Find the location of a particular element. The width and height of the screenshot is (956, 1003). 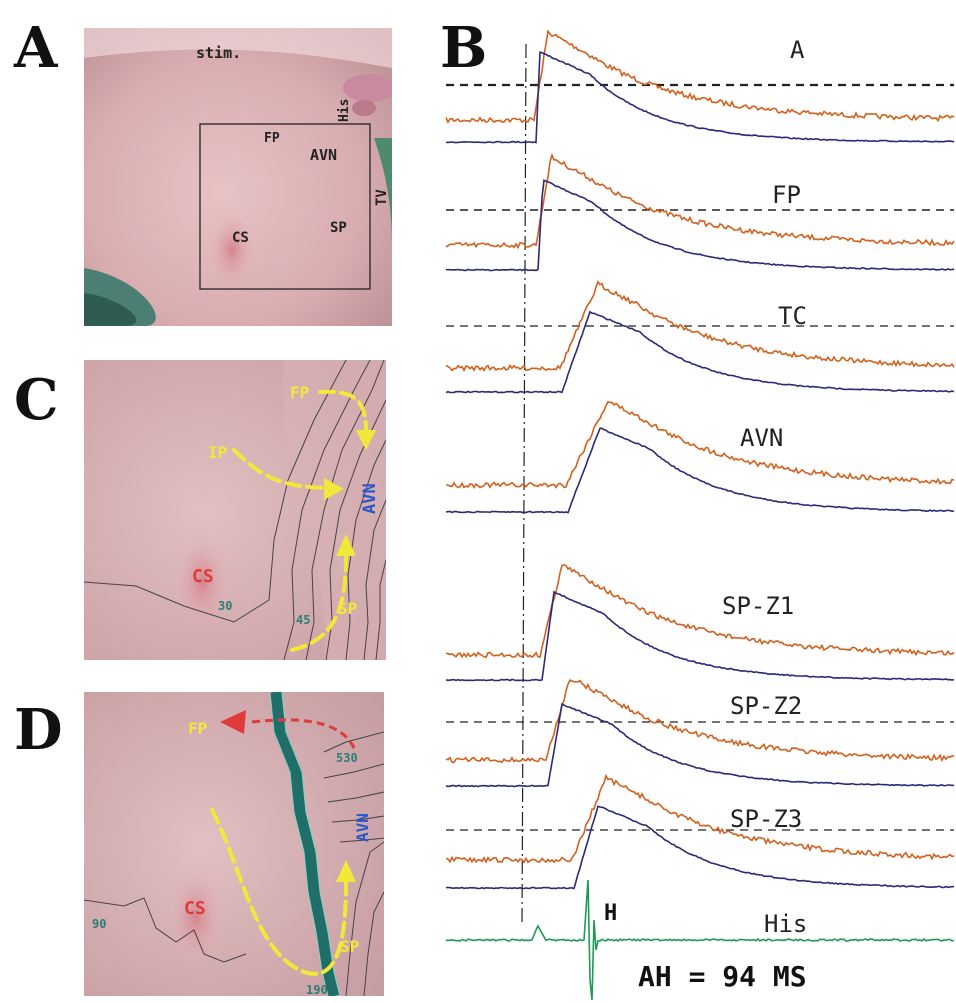

panel-c-svg: FP IP AVN CS SP 30 45 is located at coordinates (235, 510).